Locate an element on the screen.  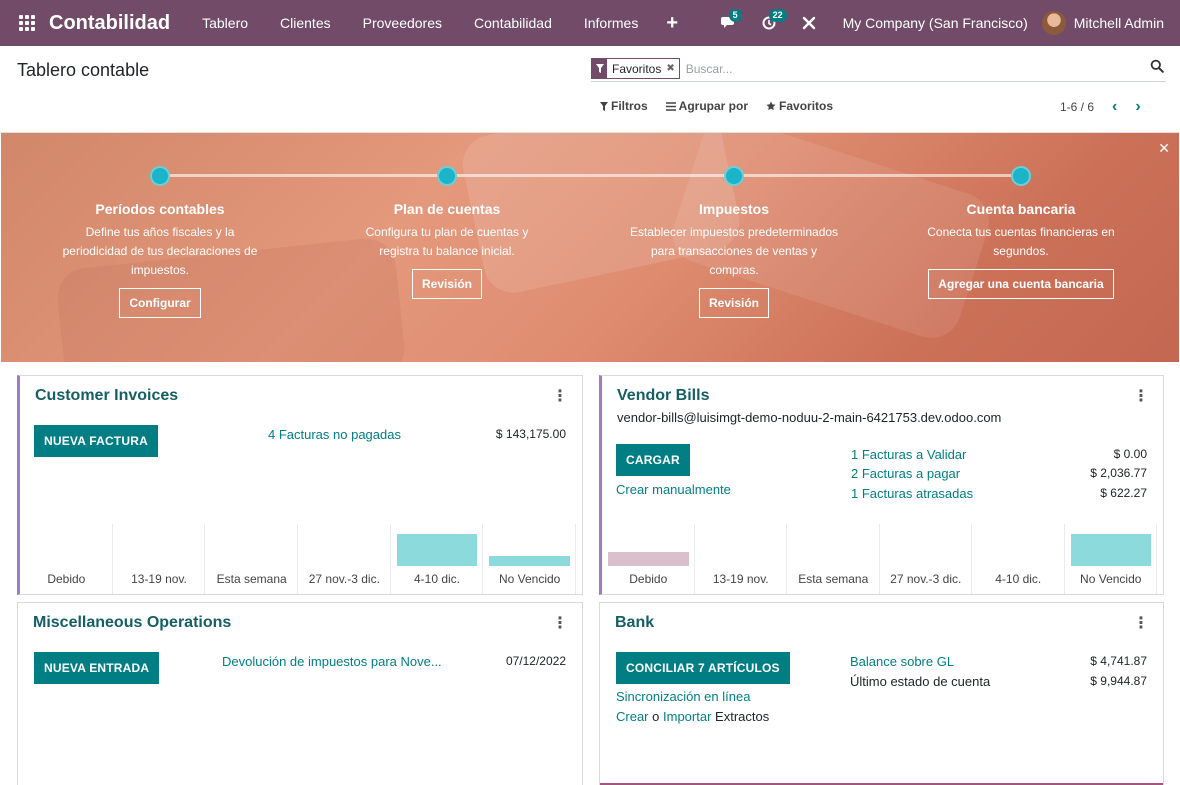
apps-menu-icon is located at coordinates (27, 23).